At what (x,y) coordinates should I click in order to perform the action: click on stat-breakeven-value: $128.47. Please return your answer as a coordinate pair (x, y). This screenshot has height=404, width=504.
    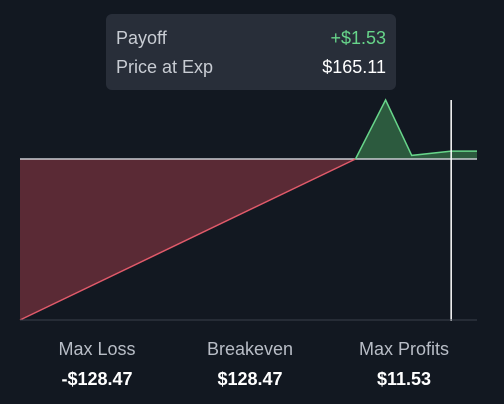
    Looking at the image, I should click on (250, 379).